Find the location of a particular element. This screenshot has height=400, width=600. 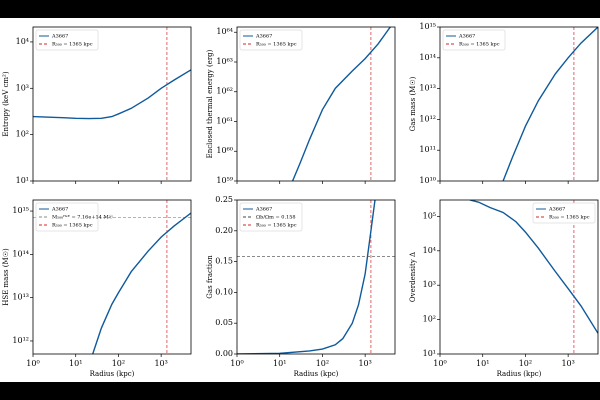

y-tick-label: 10⁶⁰ is located at coordinates (224, 150).